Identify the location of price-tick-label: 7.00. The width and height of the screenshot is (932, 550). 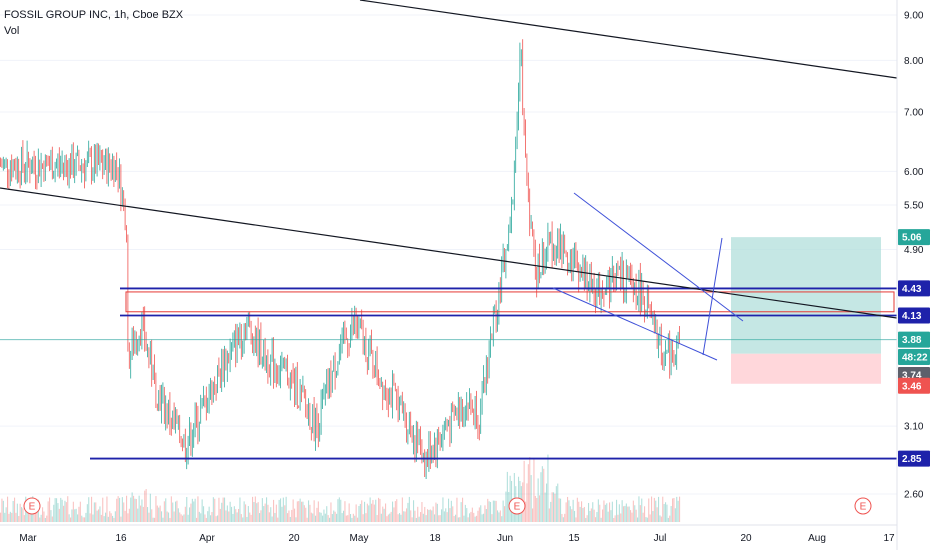
(914, 112).